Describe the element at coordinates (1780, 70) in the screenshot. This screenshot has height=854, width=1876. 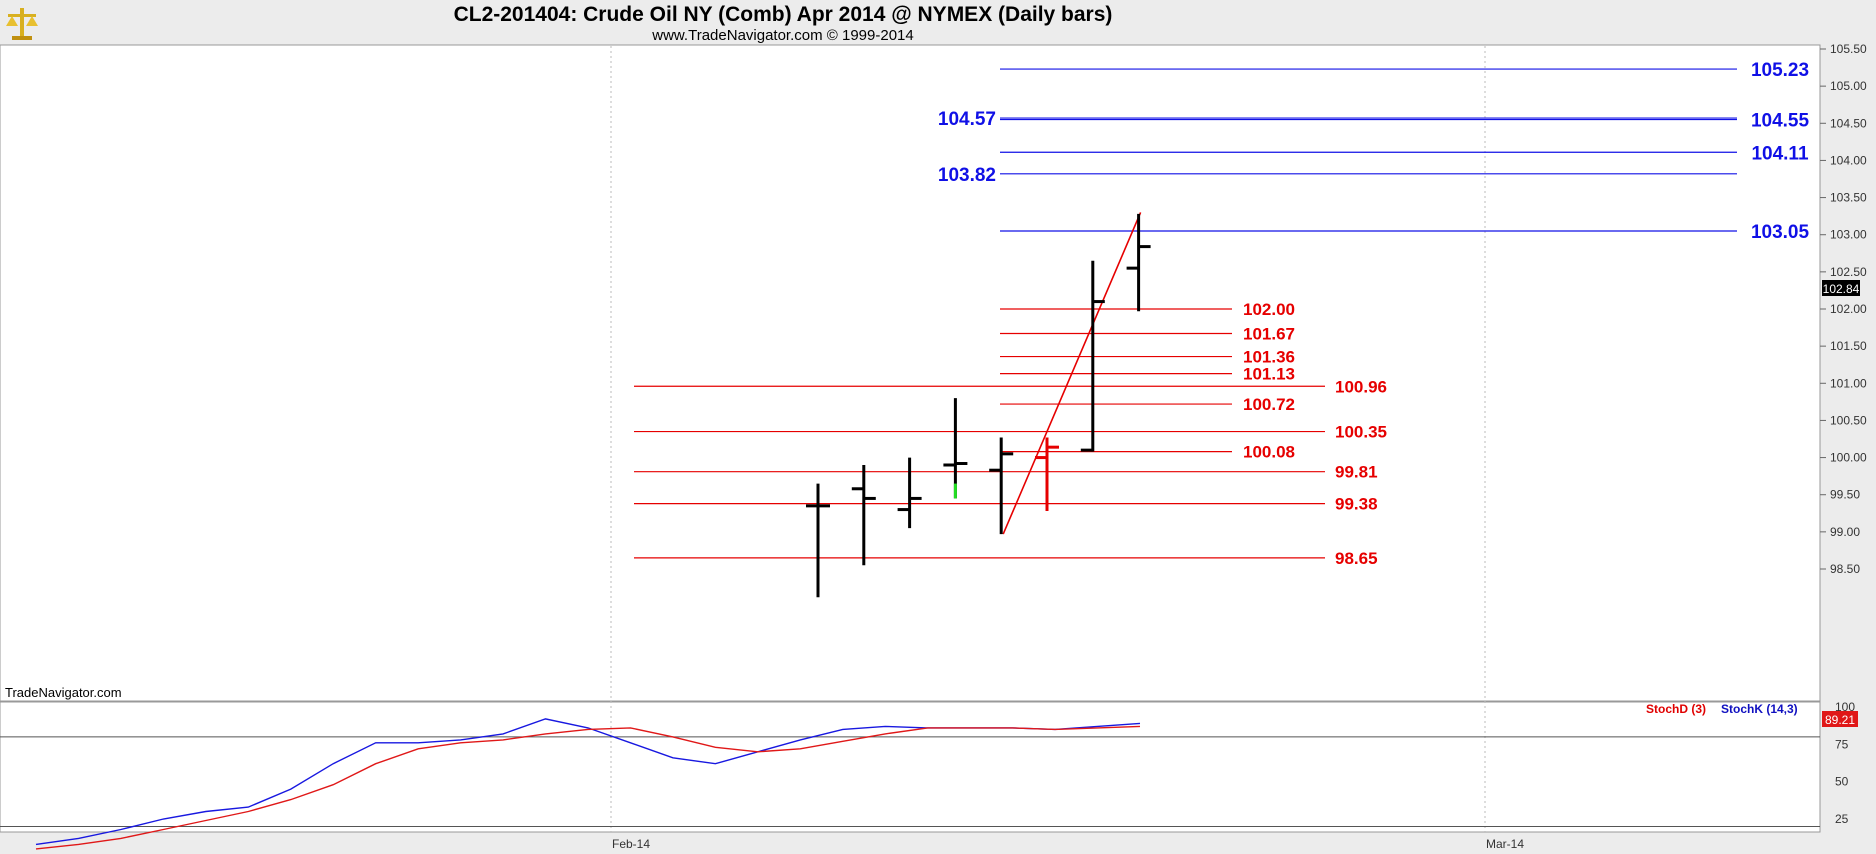
I see `blue-level-label: 105.23` at that location.